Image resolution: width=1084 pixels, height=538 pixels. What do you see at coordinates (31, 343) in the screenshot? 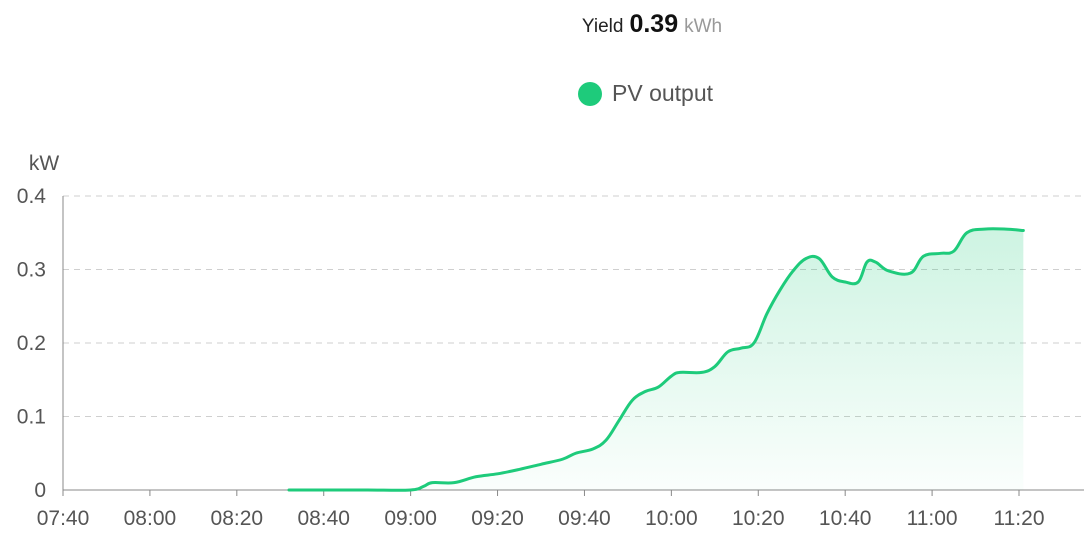
I see `y-tick-label: 0.2` at bounding box center [31, 343].